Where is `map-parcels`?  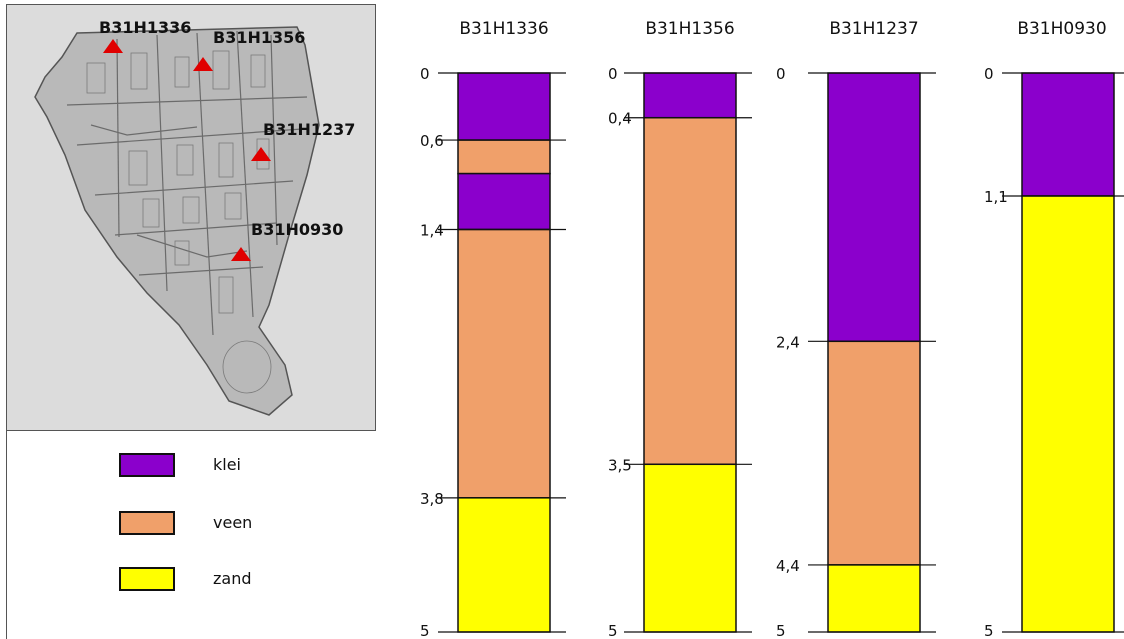
map-parcels is located at coordinates (179, 222).